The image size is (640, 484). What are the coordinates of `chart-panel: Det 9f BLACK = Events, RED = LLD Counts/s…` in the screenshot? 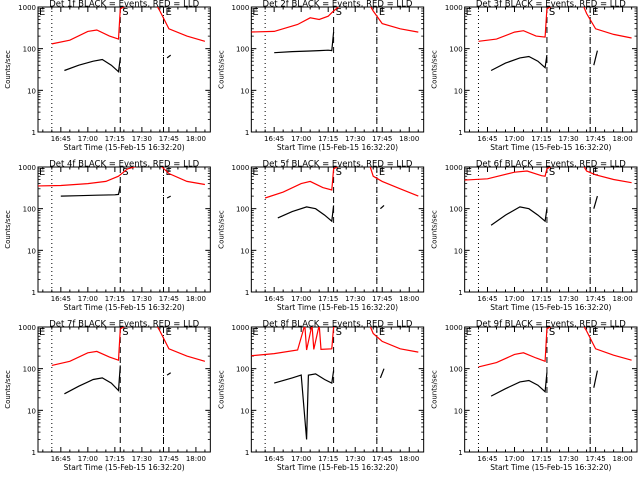 It's located at (534, 396).